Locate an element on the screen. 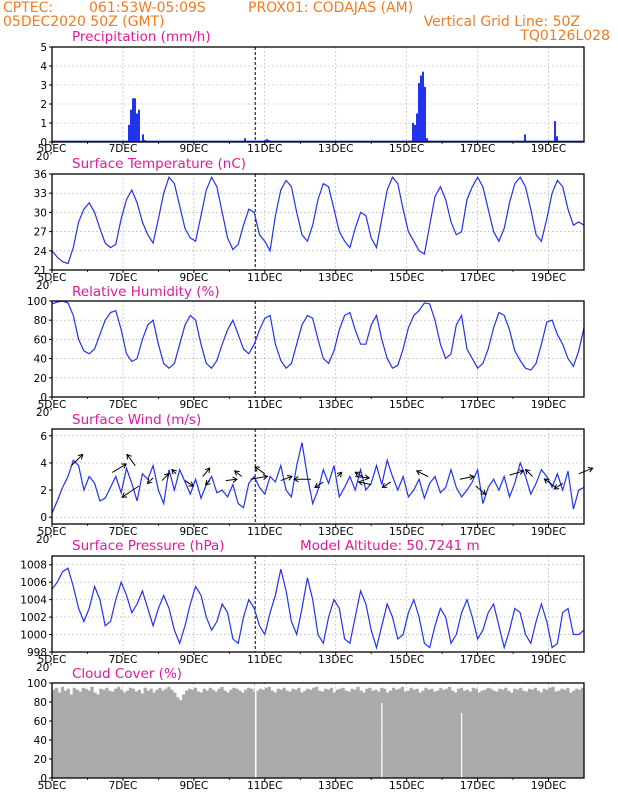  x-tick-label: 9DEC is located at coordinates (193, 660).